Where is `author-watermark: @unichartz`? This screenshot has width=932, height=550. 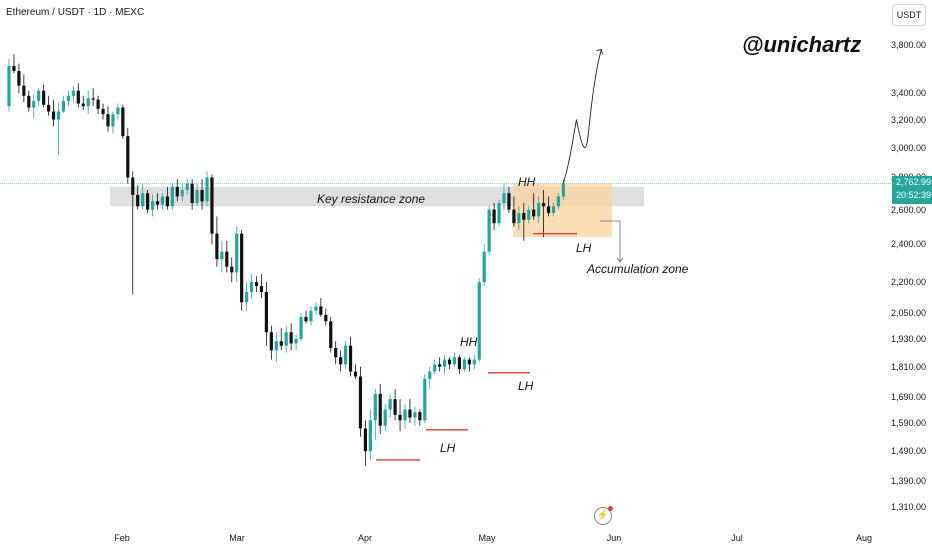
author-watermark: @unichartz is located at coordinates (802, 44).